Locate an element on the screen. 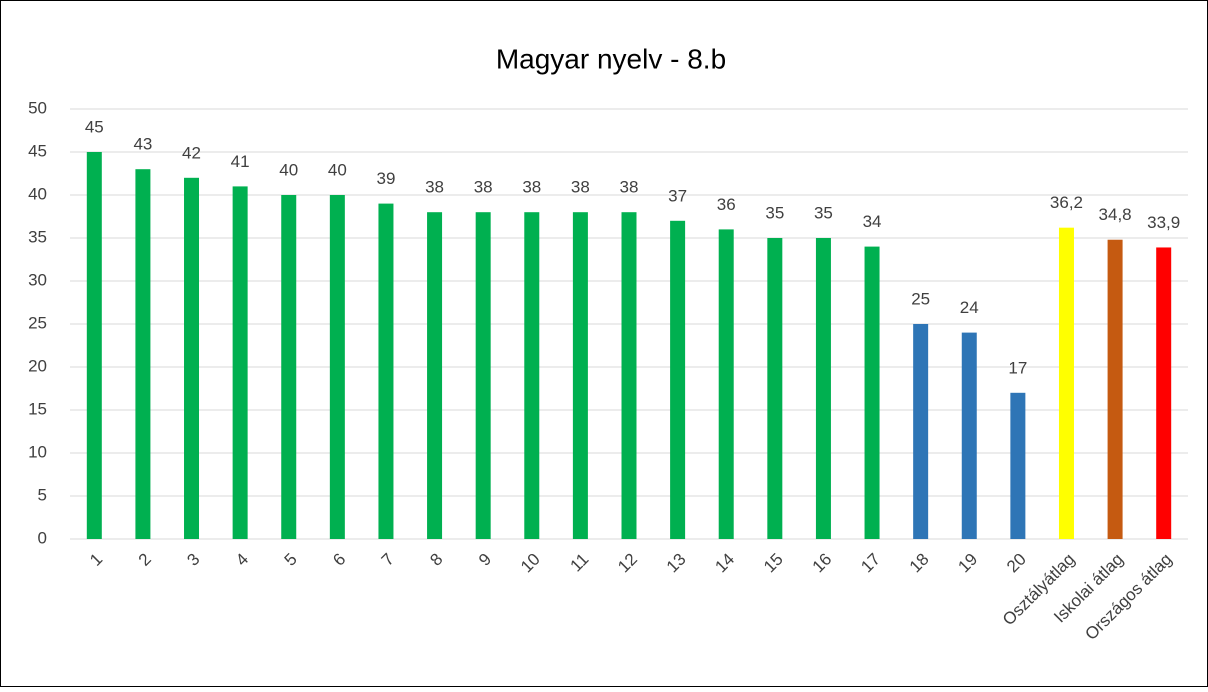 The image size is (1208, 692). y-tick-label: 35 is located at coordinates (37, 236).